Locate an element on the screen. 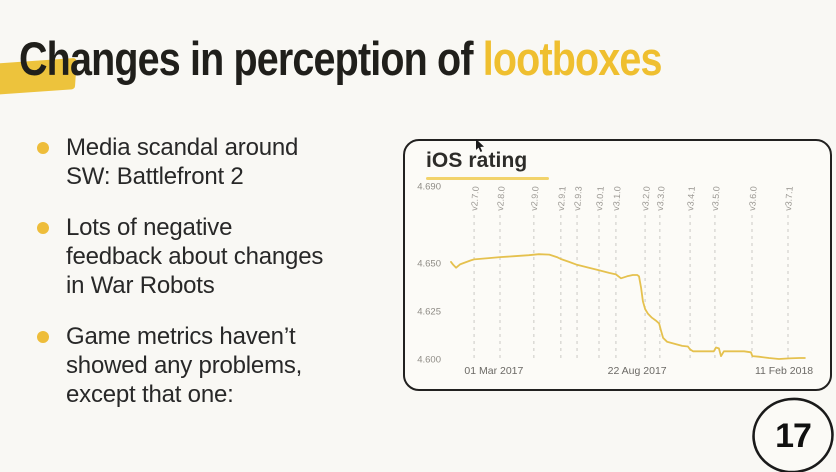 The width and height of the screenshot is (836, 472). svg-text: v3.2.0 is located at coordinates (646, 198).